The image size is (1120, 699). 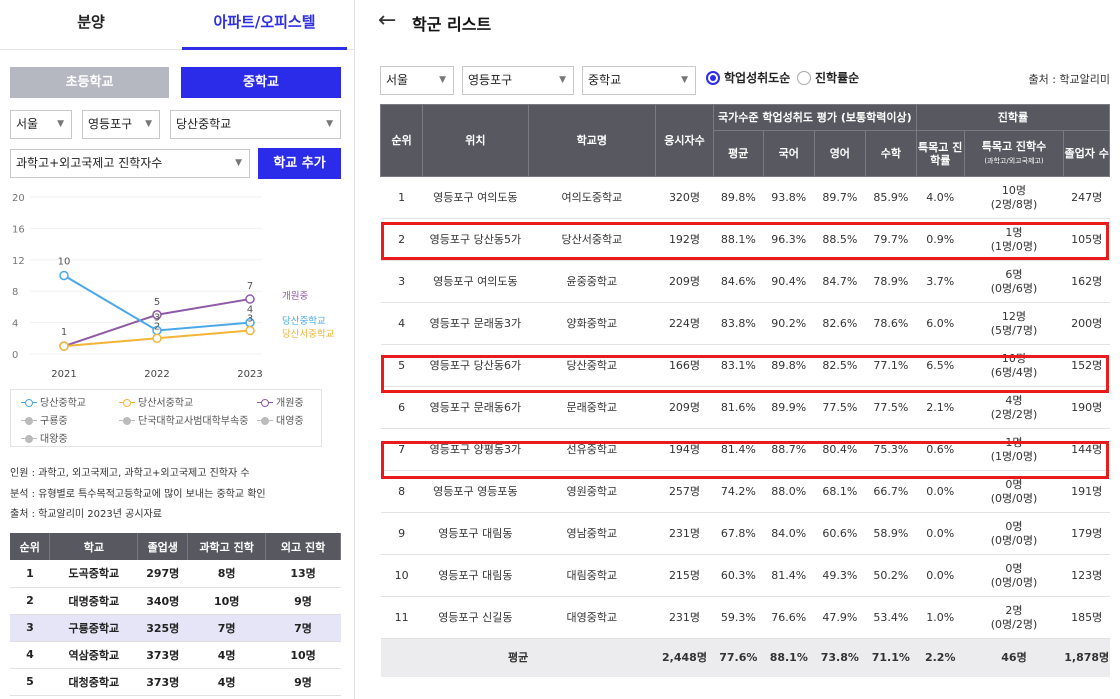 I want to click on radio-advance-rate: 진학률순, so click(x=828, y=77).